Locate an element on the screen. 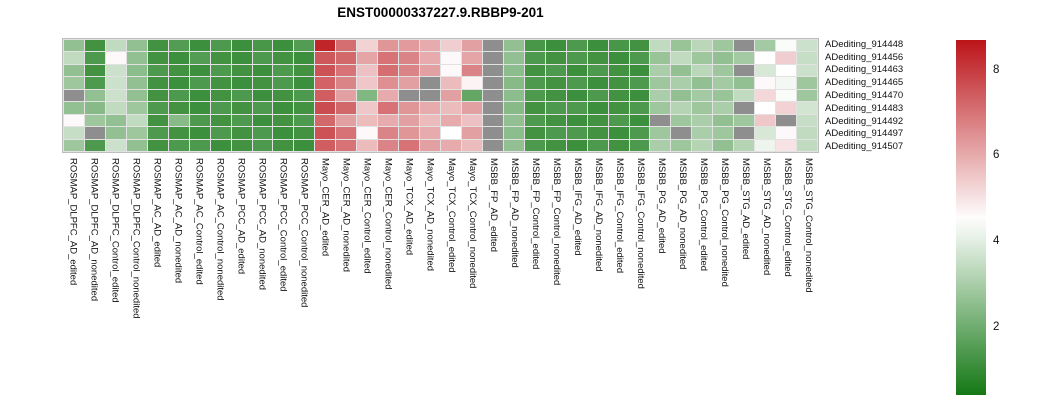 This screenshot has width=1059, height=403. row-label: ADediting_914483 is located at coordinates (864, 108).